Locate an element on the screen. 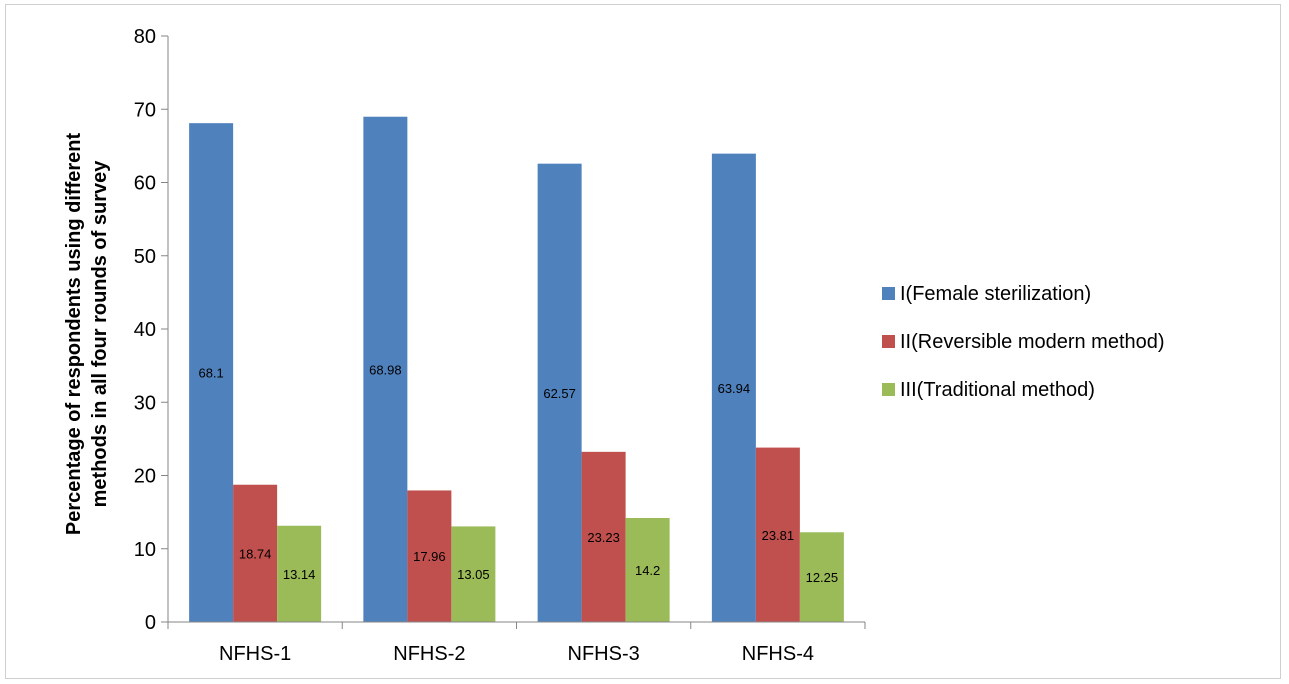 The height and width of the screenshot is (684, 1289). data-label: 68.1 is located at coordinates (210, 373).